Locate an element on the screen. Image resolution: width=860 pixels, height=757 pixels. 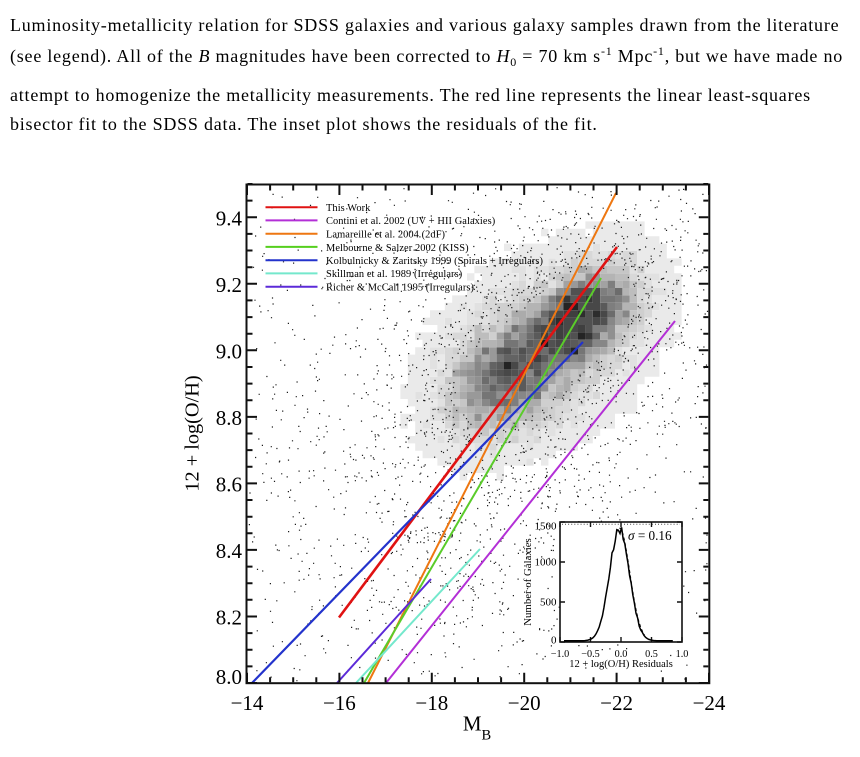
svg-text: 500 is located at coordinates (548, 603).